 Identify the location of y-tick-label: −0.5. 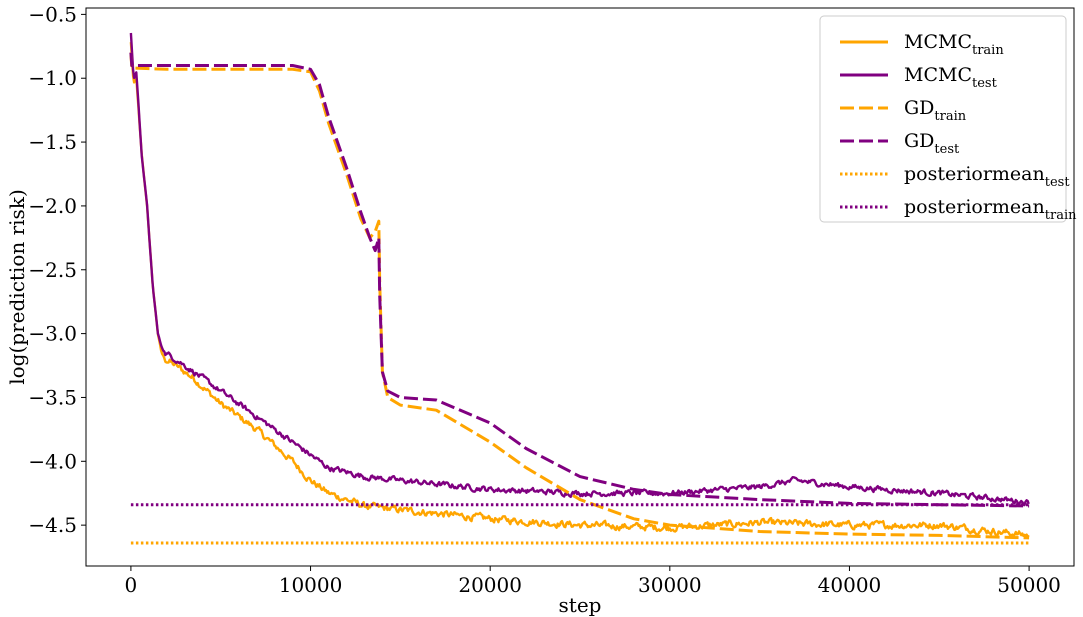
(52, 14).